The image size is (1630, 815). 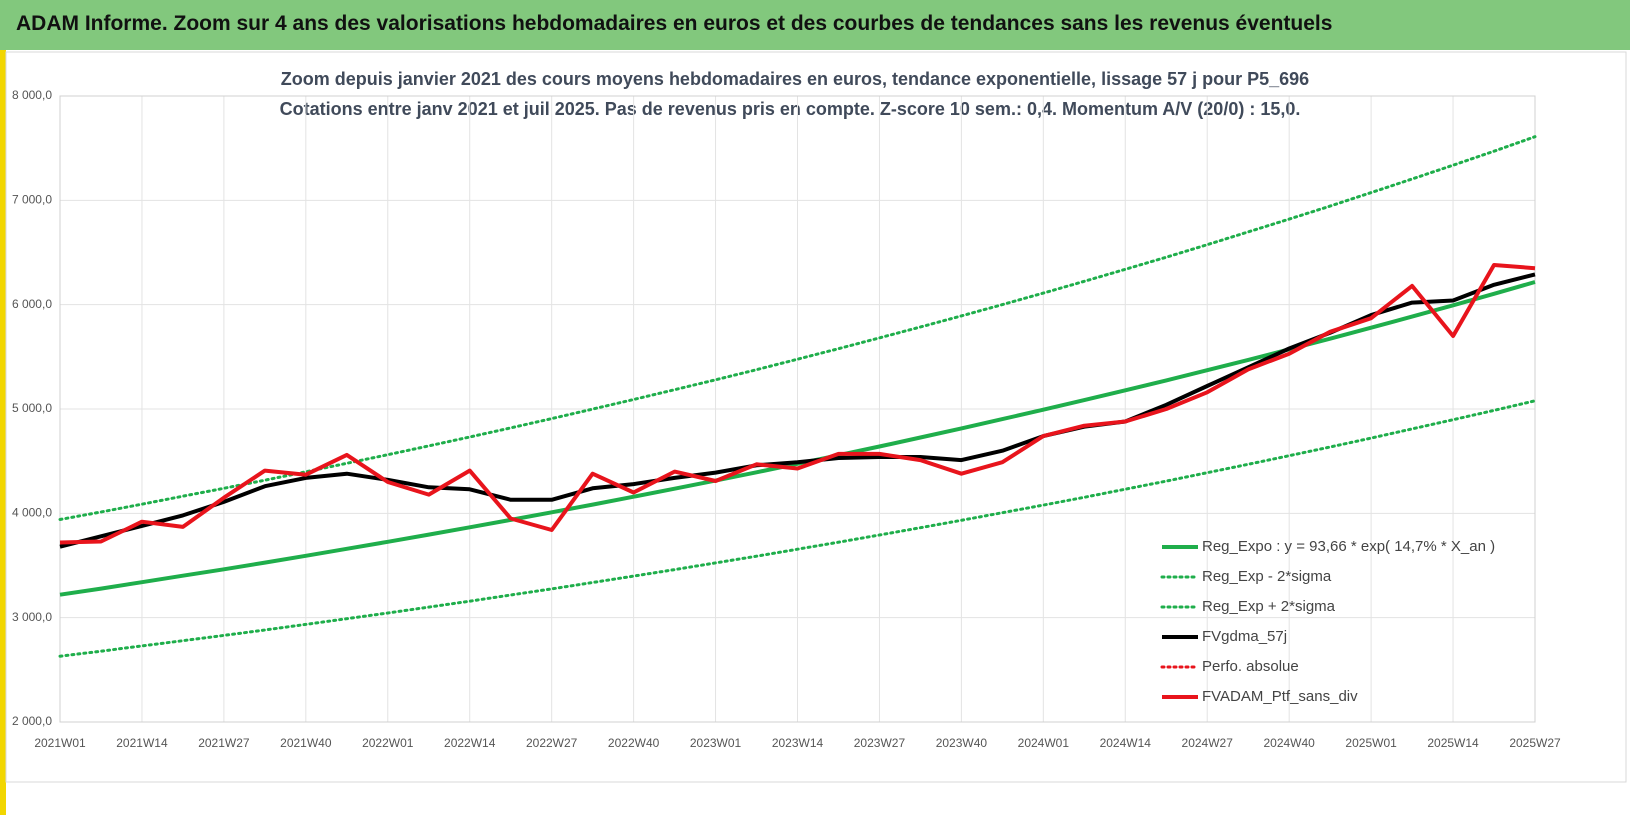 I want to click on x-tick-label: 2021W01, so click(x=60, y=743).